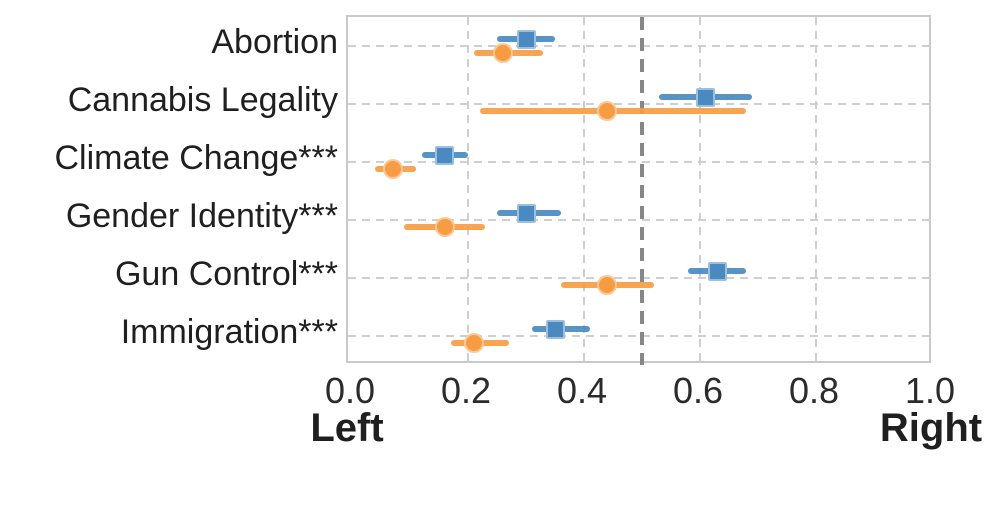 The height and width of the screenshot is (506, 996). Describe the element at coordinates (582, 390) in the screenshot. I see `x-tick-label-0.4: 0.4` at that location.